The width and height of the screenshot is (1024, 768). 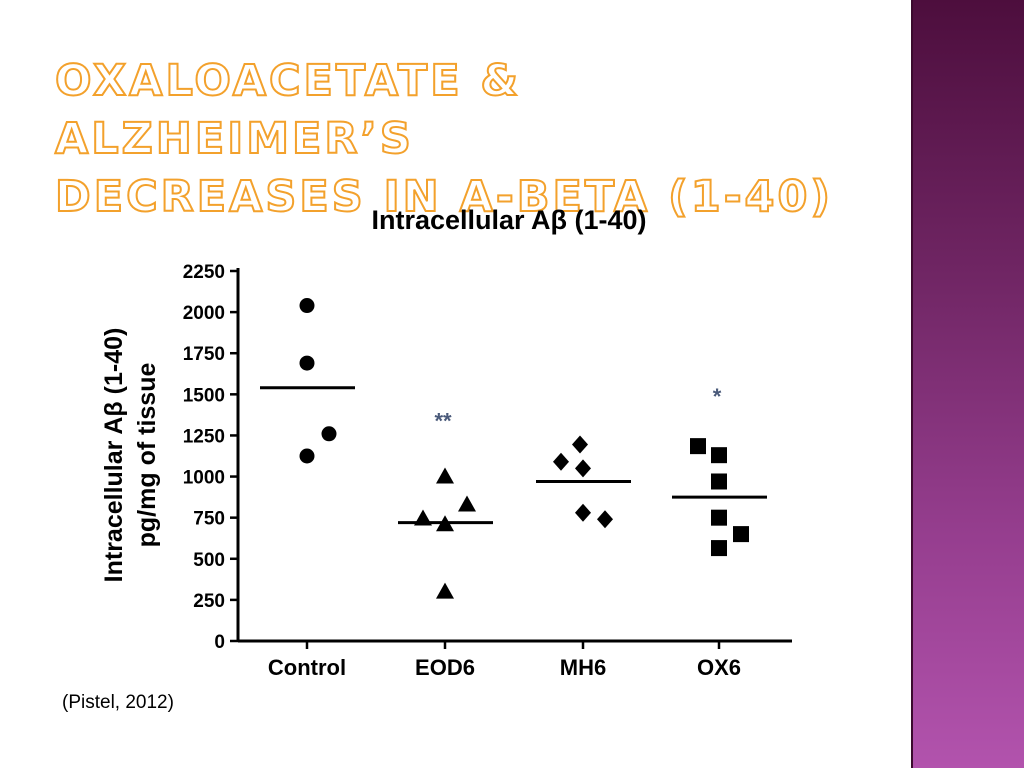 I want to click on y-tick-label: 500, so click(x=209, y=560).